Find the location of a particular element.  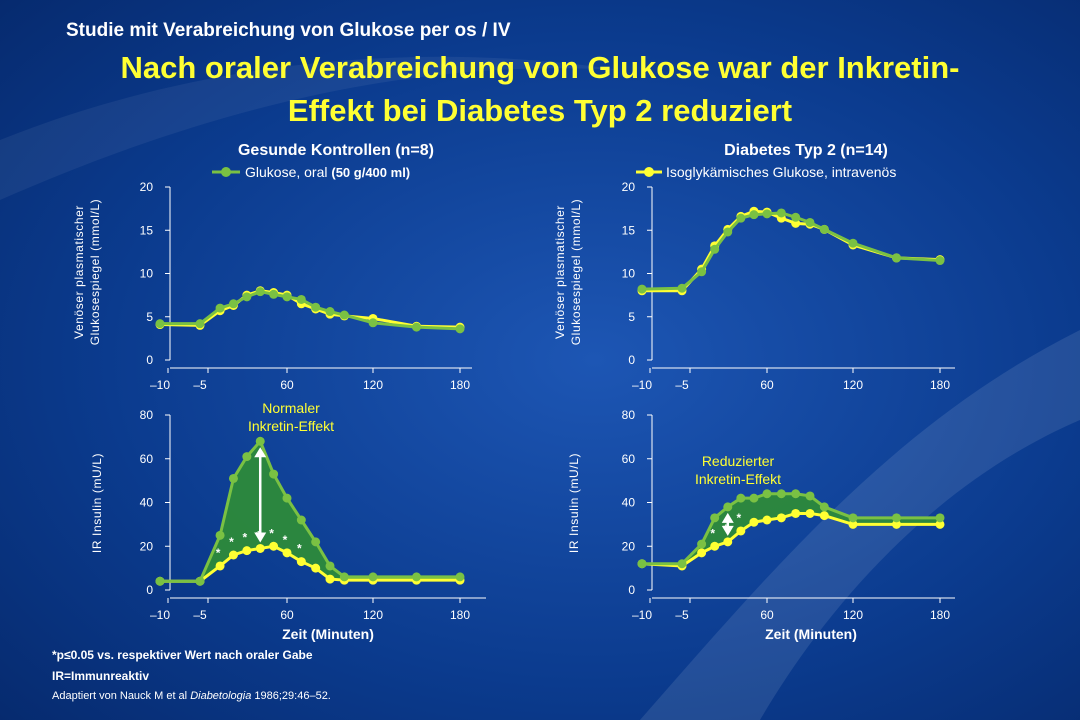

y-tick-label: 10 is located at coordinates (629, 274).